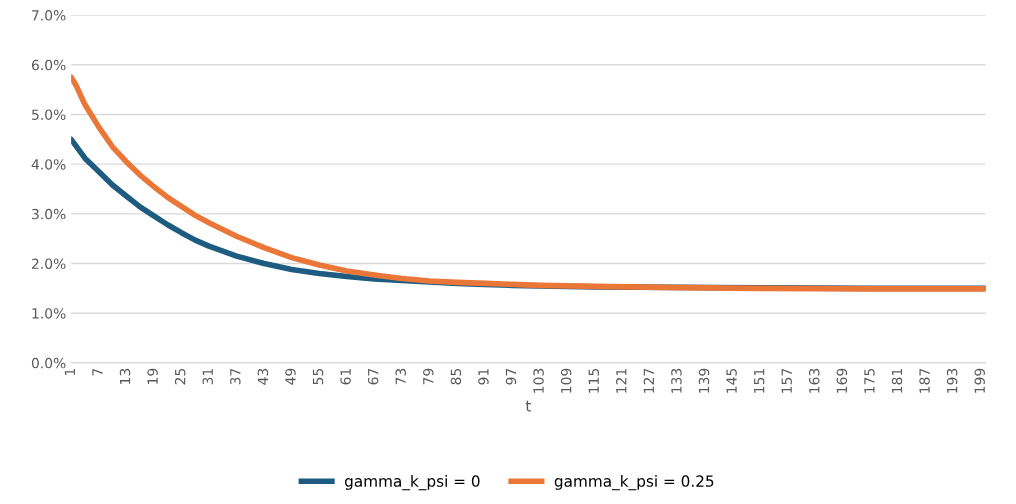 This screenshot has width=1016, height=504. What do you see at coordinates (412, 483) in the screenshot?
I see `legend-label: gamma_k_psi = 0` at bounding box center [412, 483].